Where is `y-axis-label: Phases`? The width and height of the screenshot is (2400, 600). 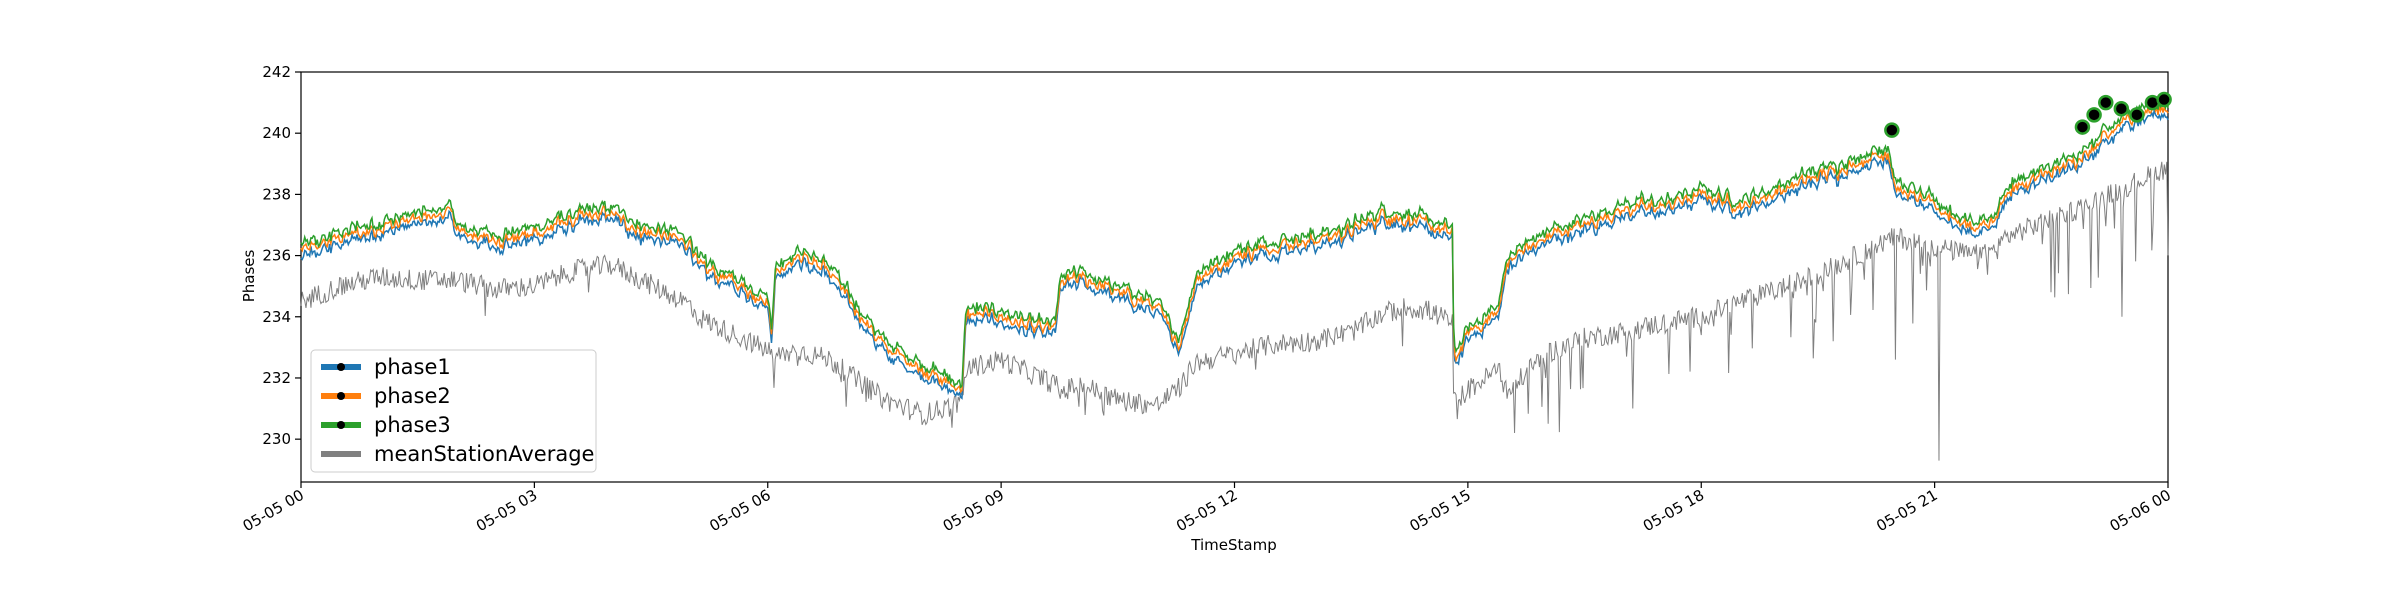 y-axis-label: Phases is located at coordinates (249, 276).